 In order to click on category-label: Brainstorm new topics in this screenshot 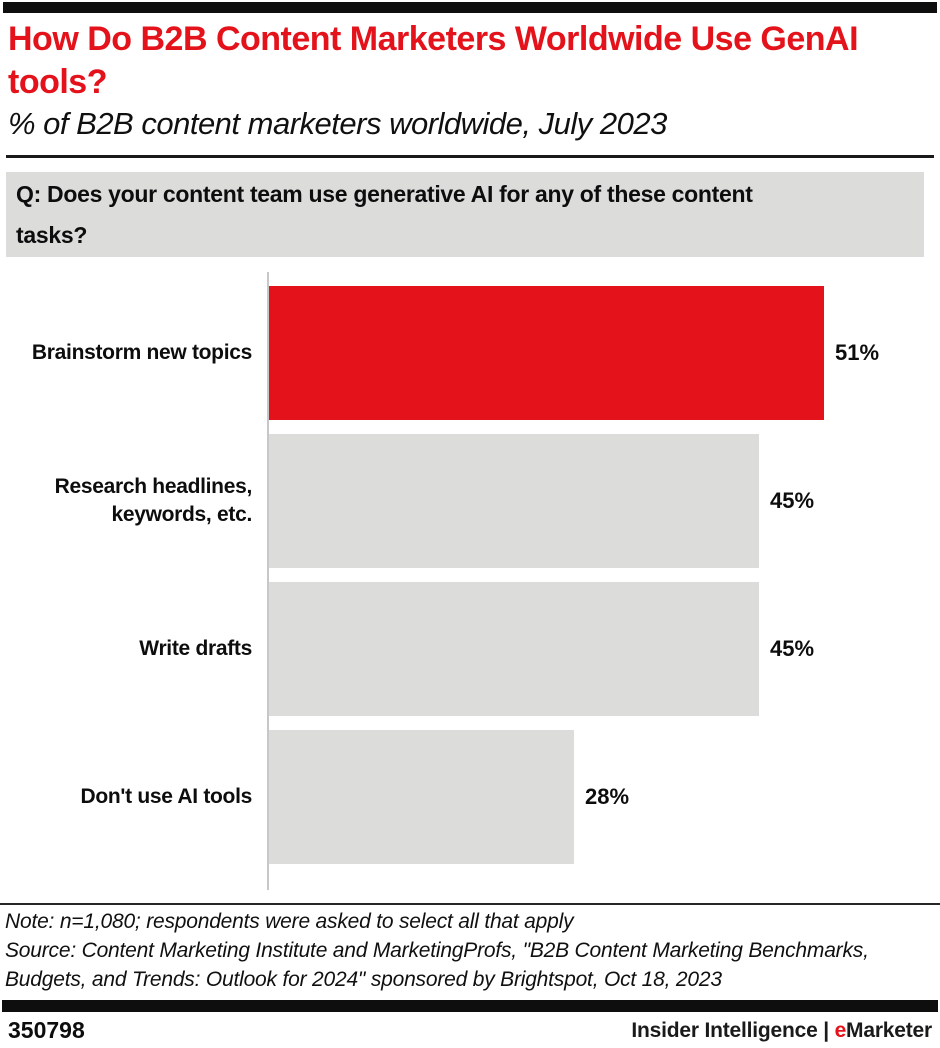, I will do `click(141, 352)`.